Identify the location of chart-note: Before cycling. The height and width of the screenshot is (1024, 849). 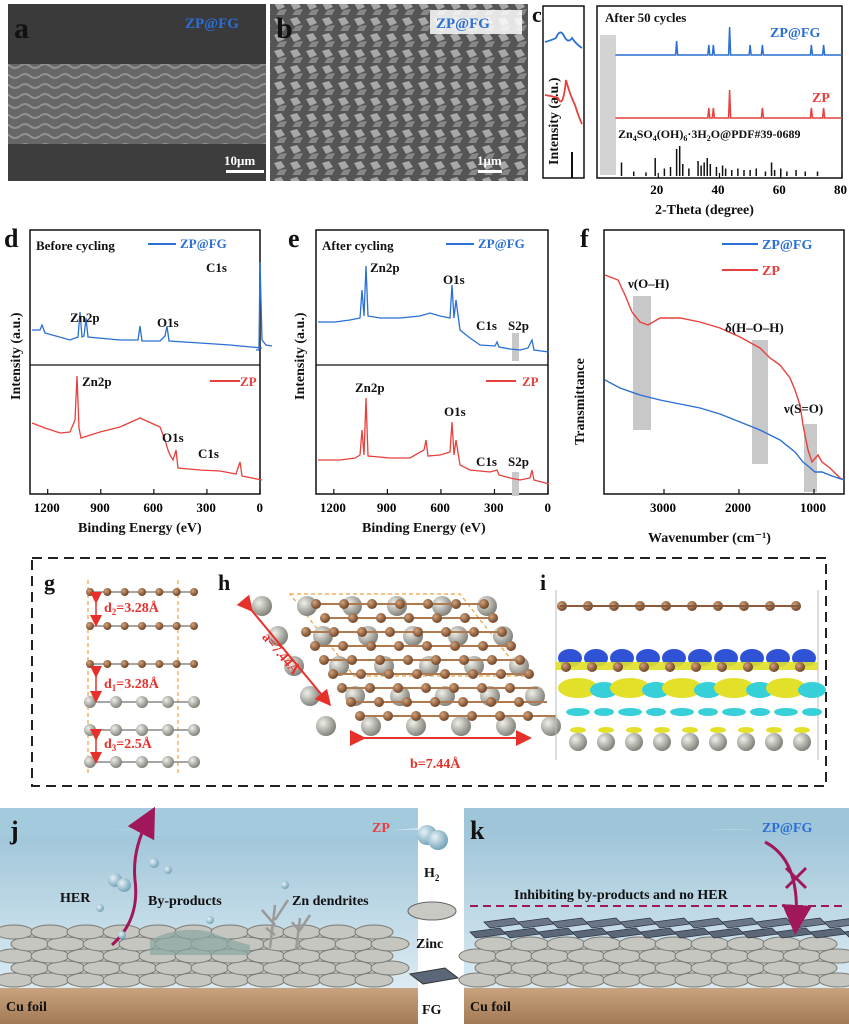
(75, 245).